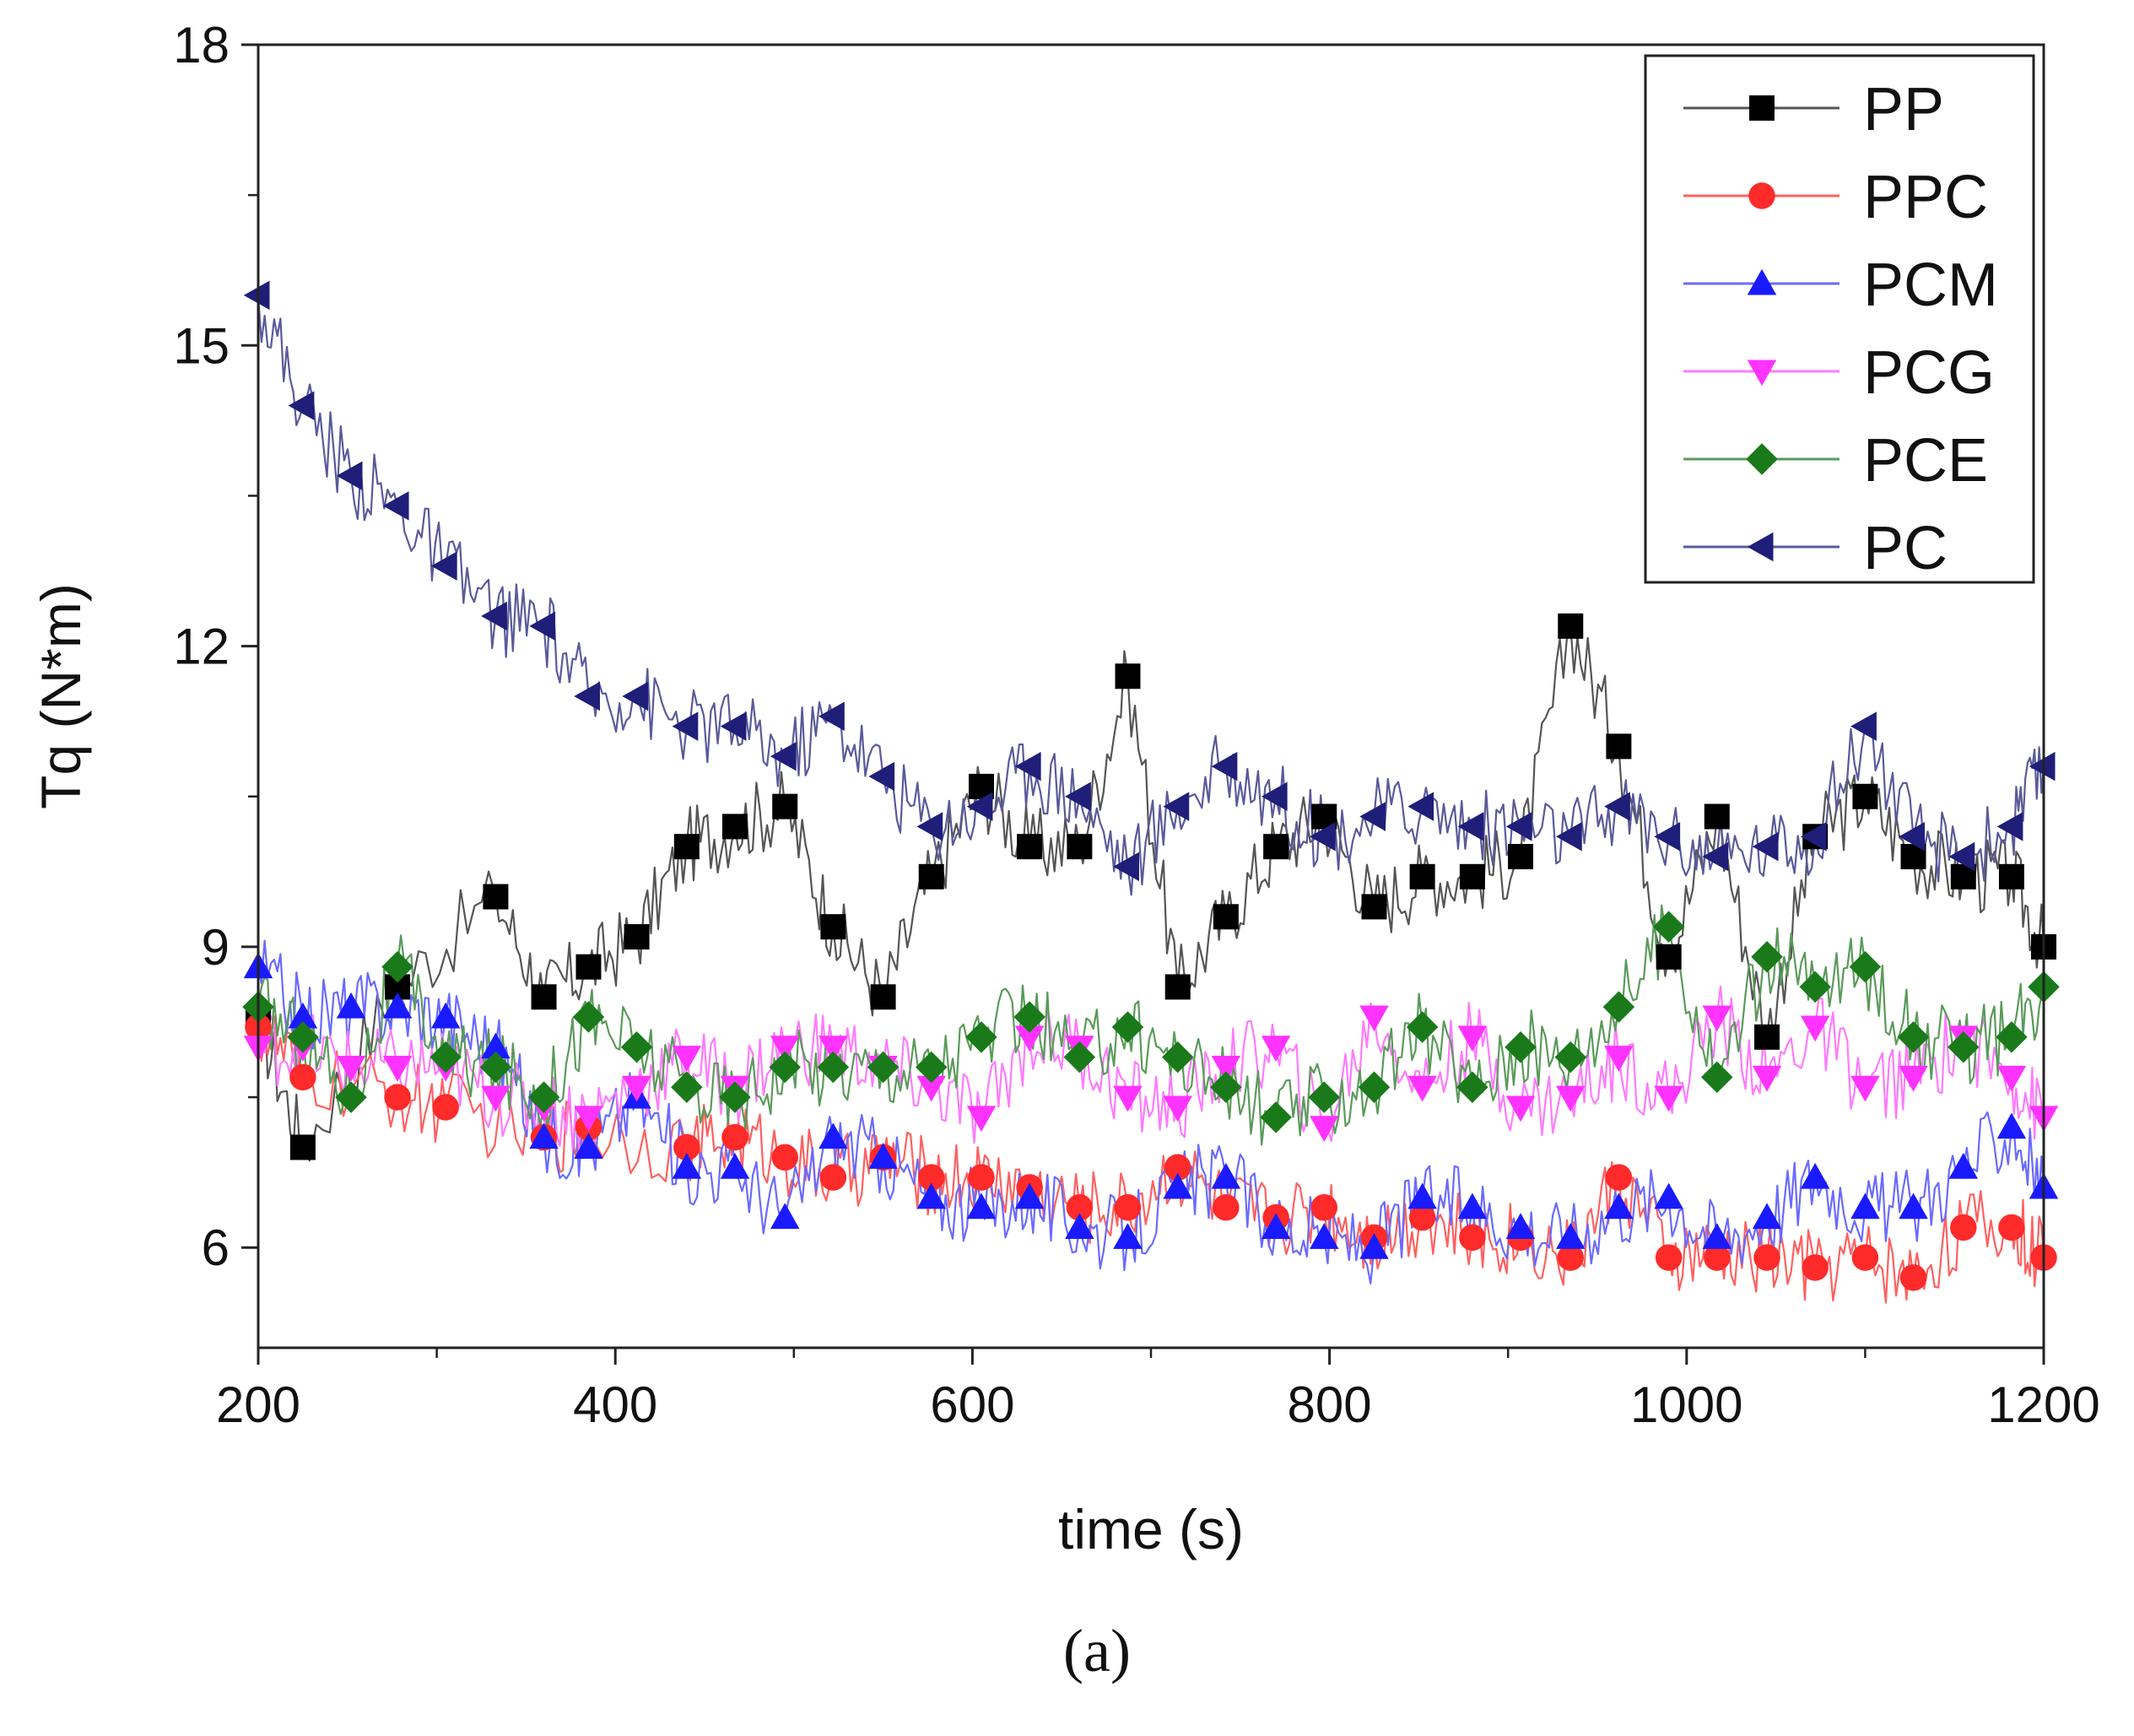 This screenshot has height=1736, width=2134. I want to click on legend-label-pce: PCE, so click(1925, 461).